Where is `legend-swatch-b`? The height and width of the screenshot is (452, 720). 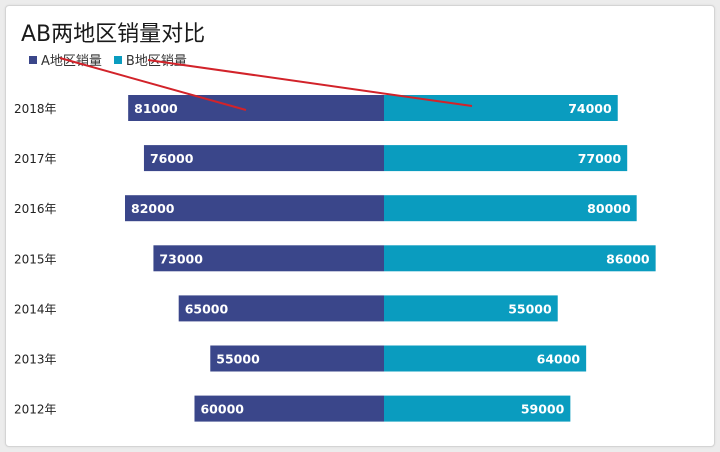 legend-swatch-b is located at coordinates (117, 59).